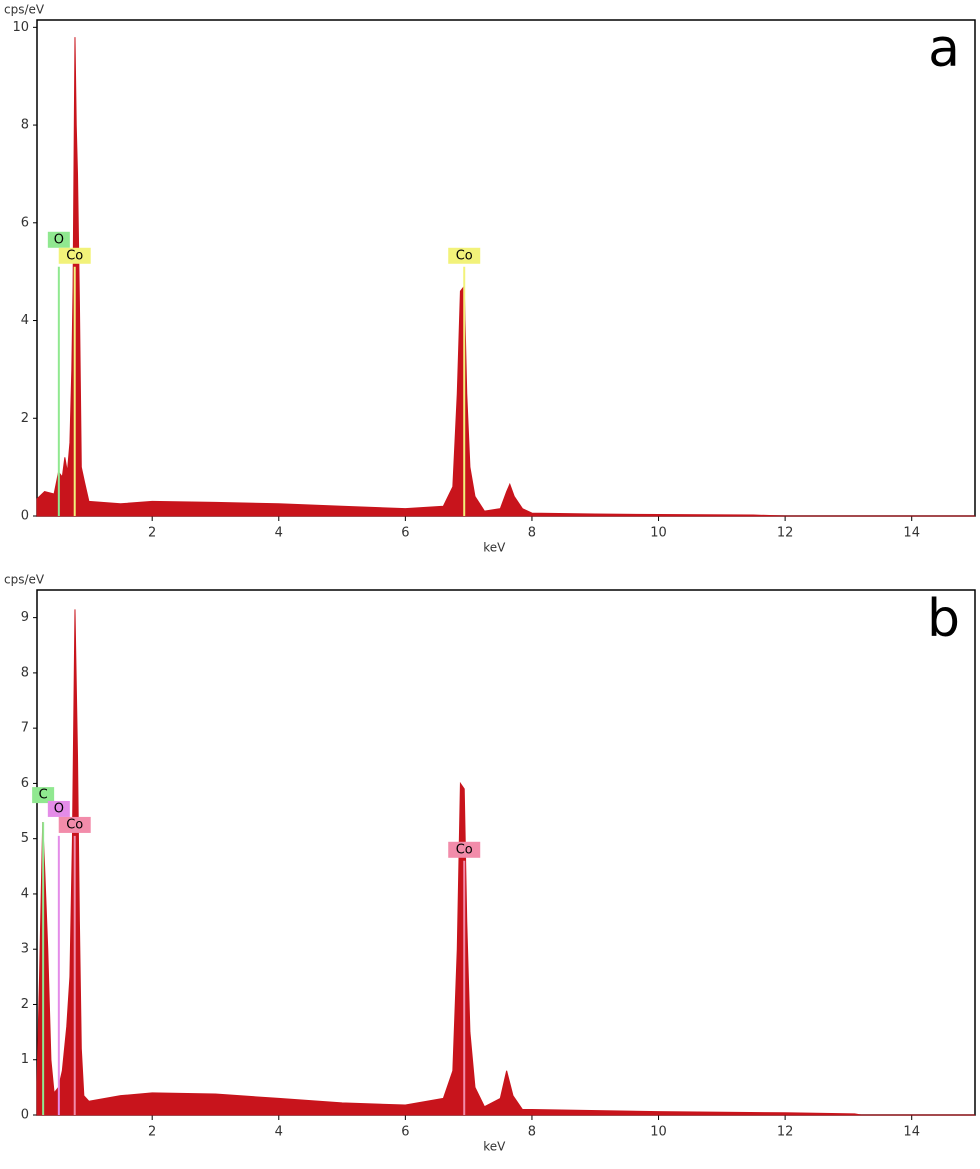 This screenshot has height=1169, width=980. What do you see at coordinates (25, 838) in the screenshot?
I see `y-tick-label: 5` at bounding box center [25, 838].